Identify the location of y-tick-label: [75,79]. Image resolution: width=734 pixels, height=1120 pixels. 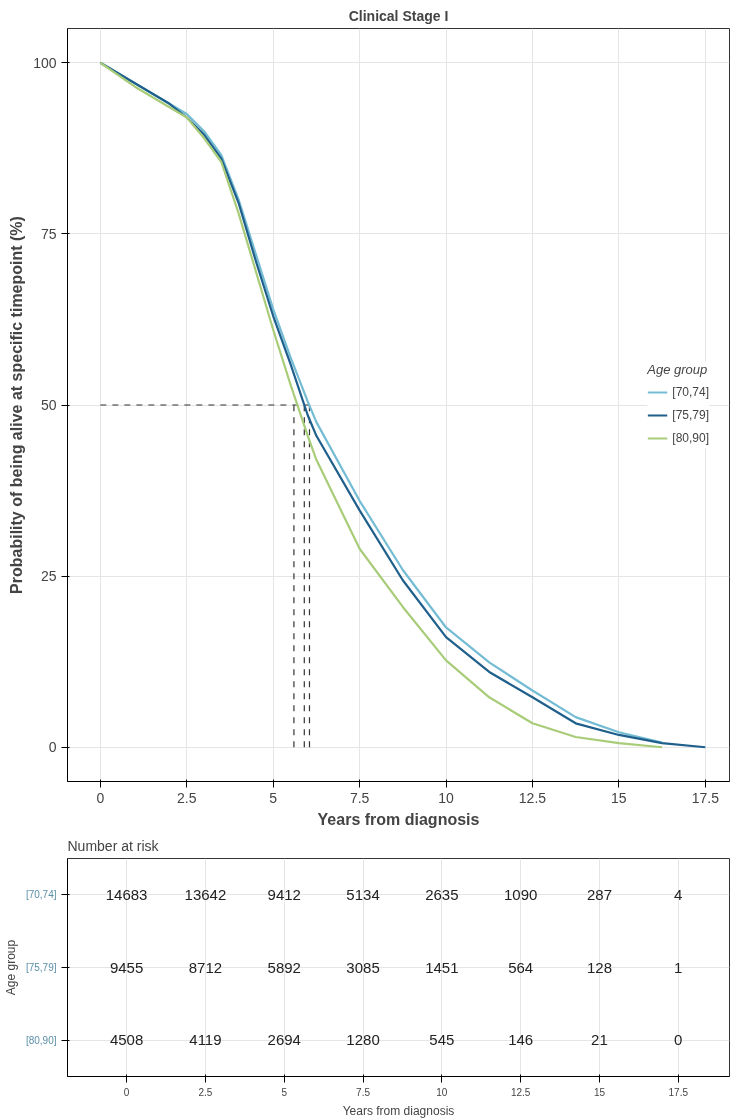
(41, 967).